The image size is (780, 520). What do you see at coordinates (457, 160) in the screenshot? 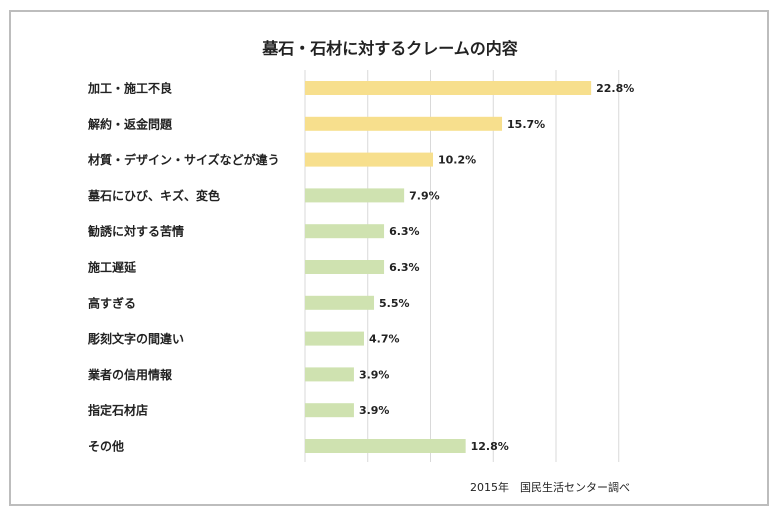
I see `value-label: 10.2%` at bounding box center [457, 160].